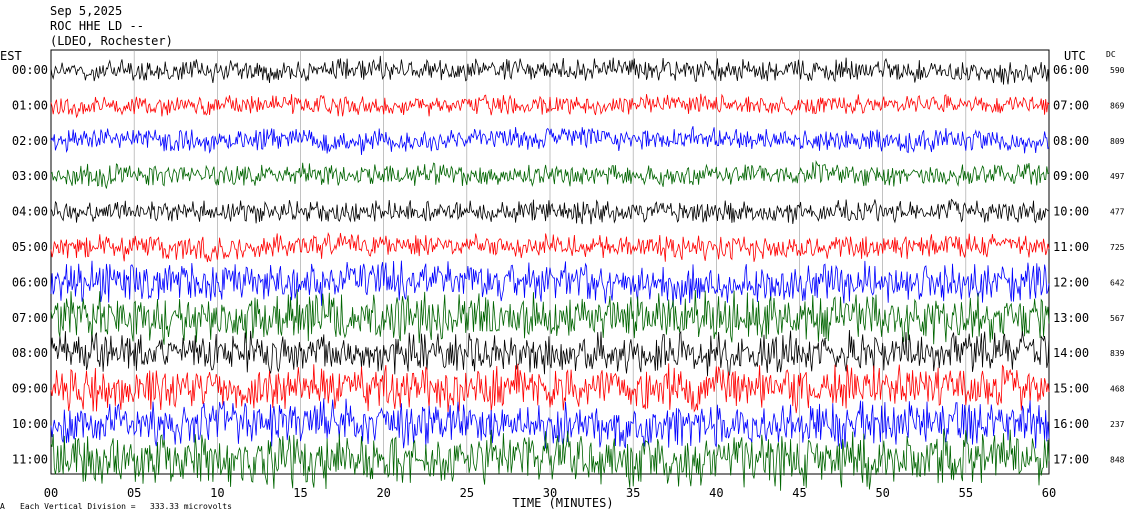 Image resolution: width=1130 pixels, height=519 pixels. Describe the element at coordinates (633, 493) in the screenshot. I see `x-tick-label: 35` at that location.